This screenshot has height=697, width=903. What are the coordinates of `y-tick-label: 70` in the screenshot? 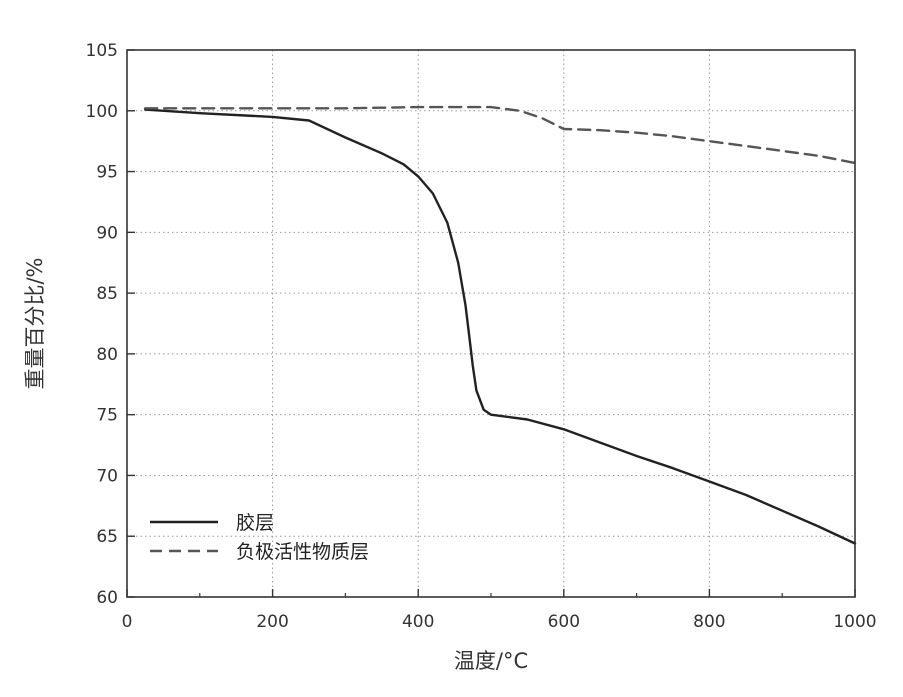 It's located at (107, 476).